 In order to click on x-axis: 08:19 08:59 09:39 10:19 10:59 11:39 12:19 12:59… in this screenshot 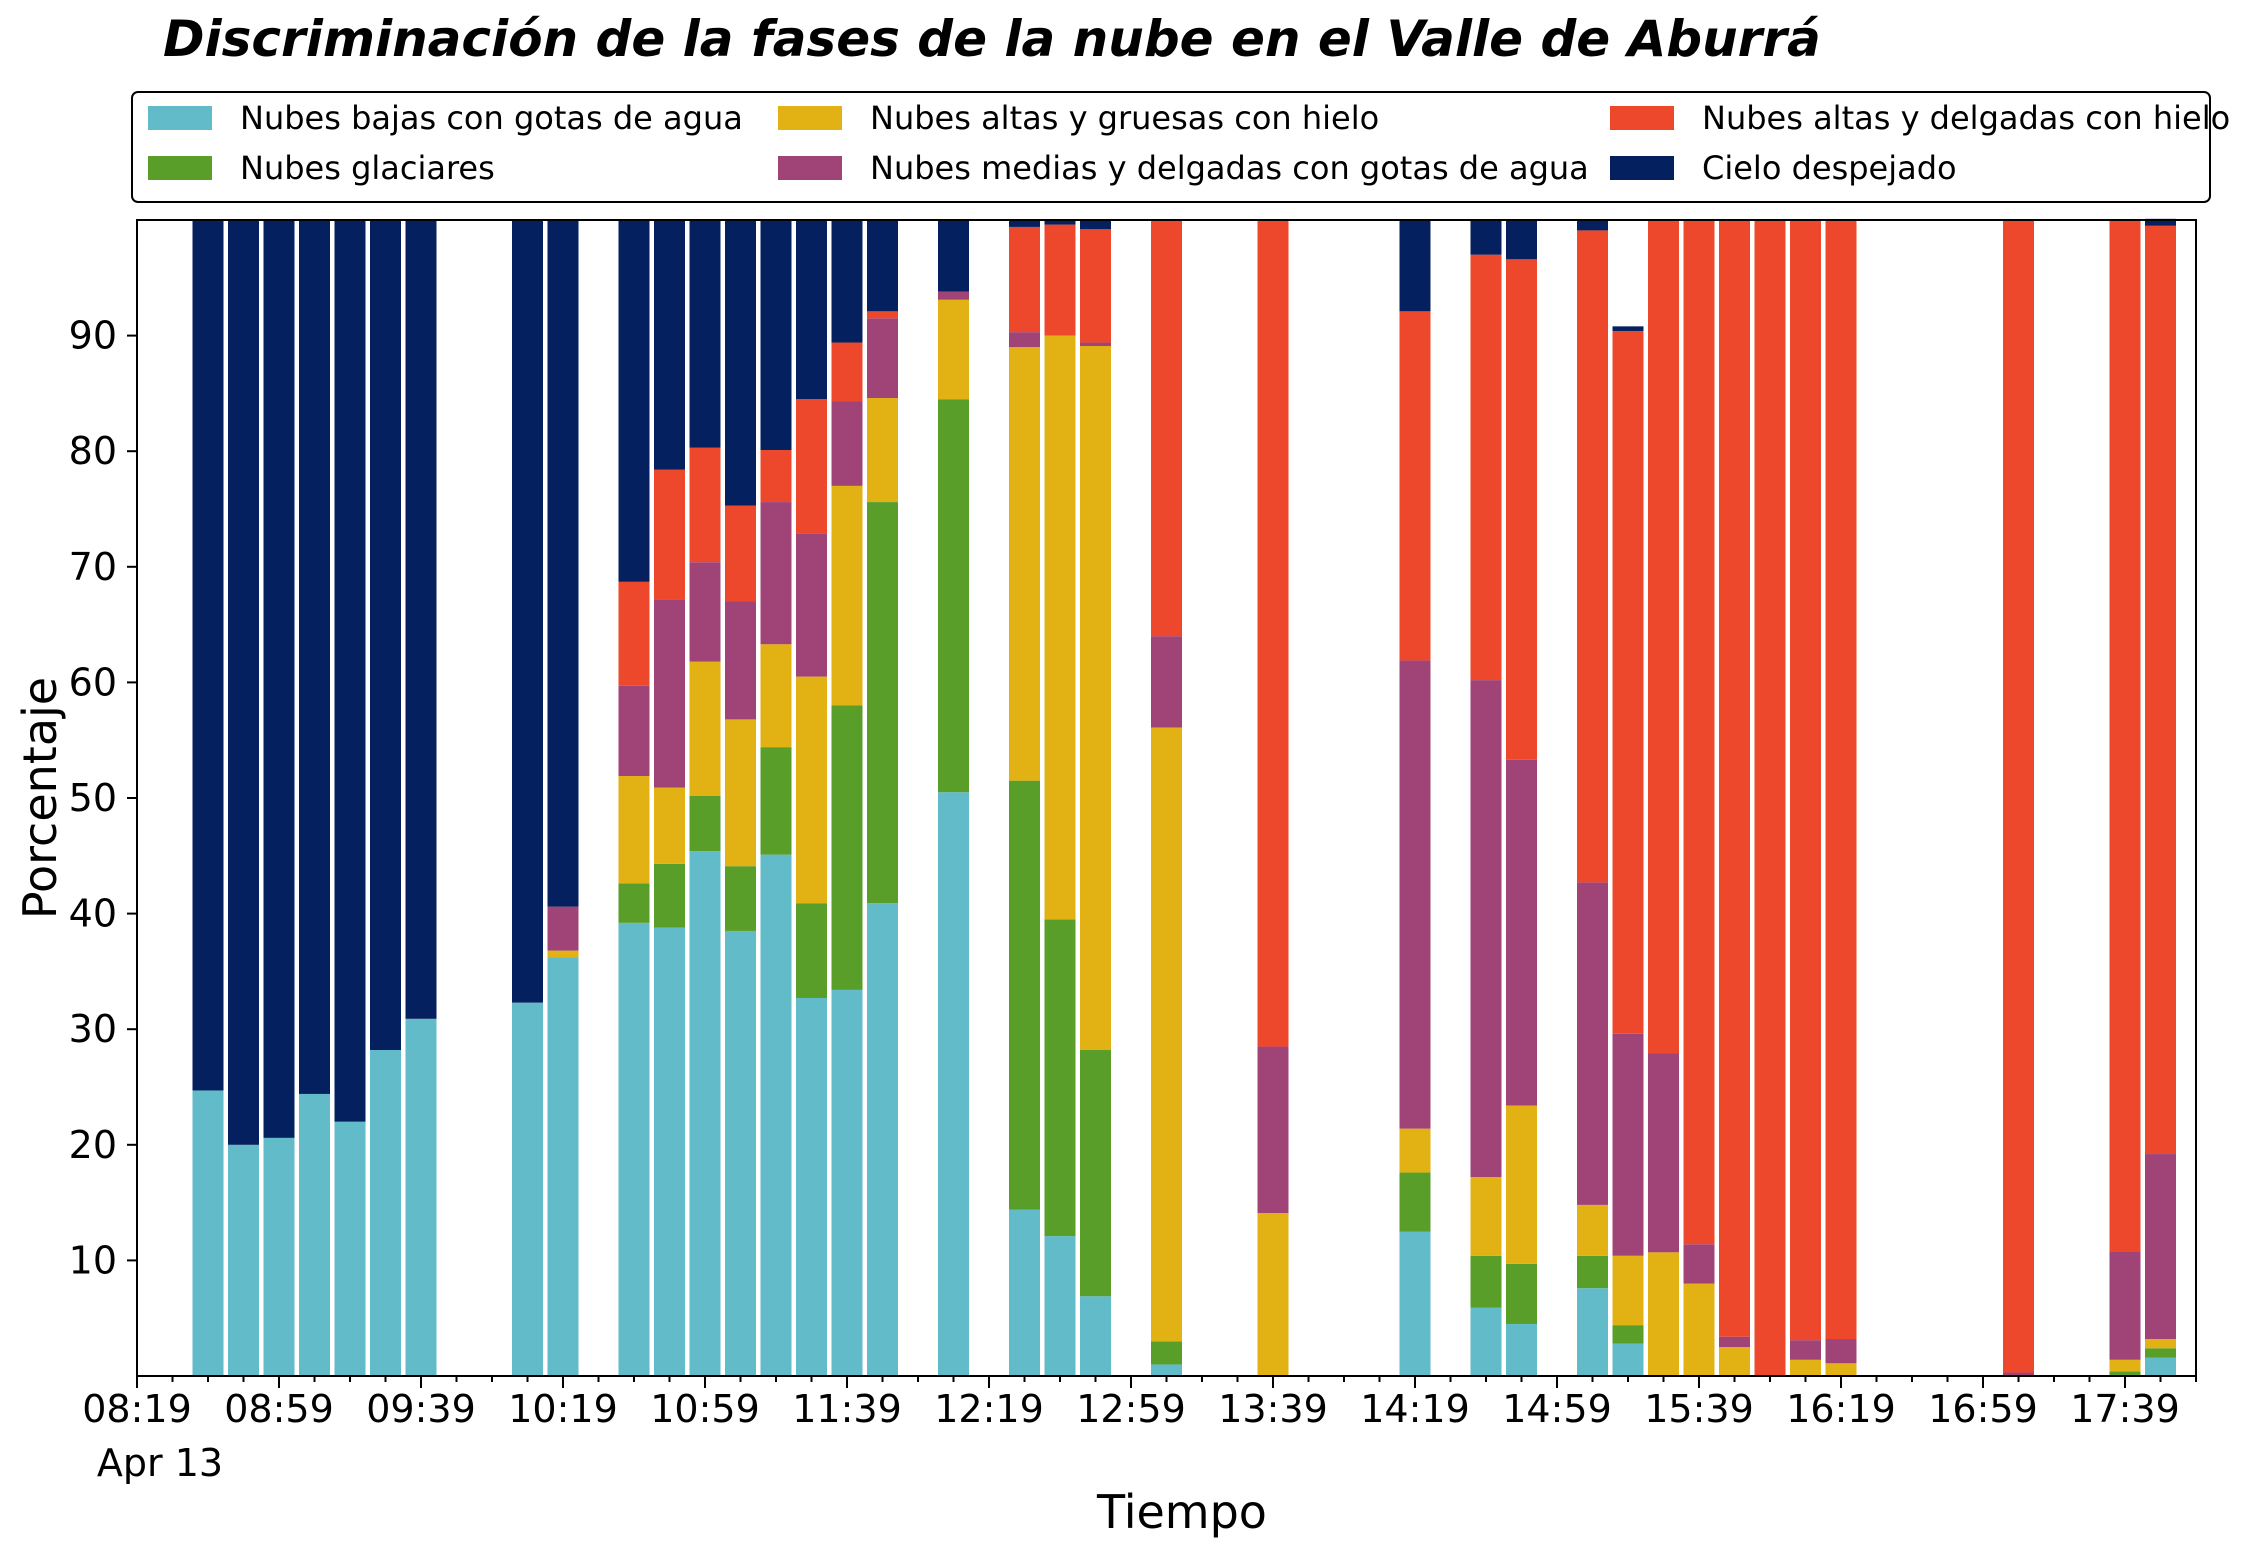, I will do `click(1139, 1403)`.